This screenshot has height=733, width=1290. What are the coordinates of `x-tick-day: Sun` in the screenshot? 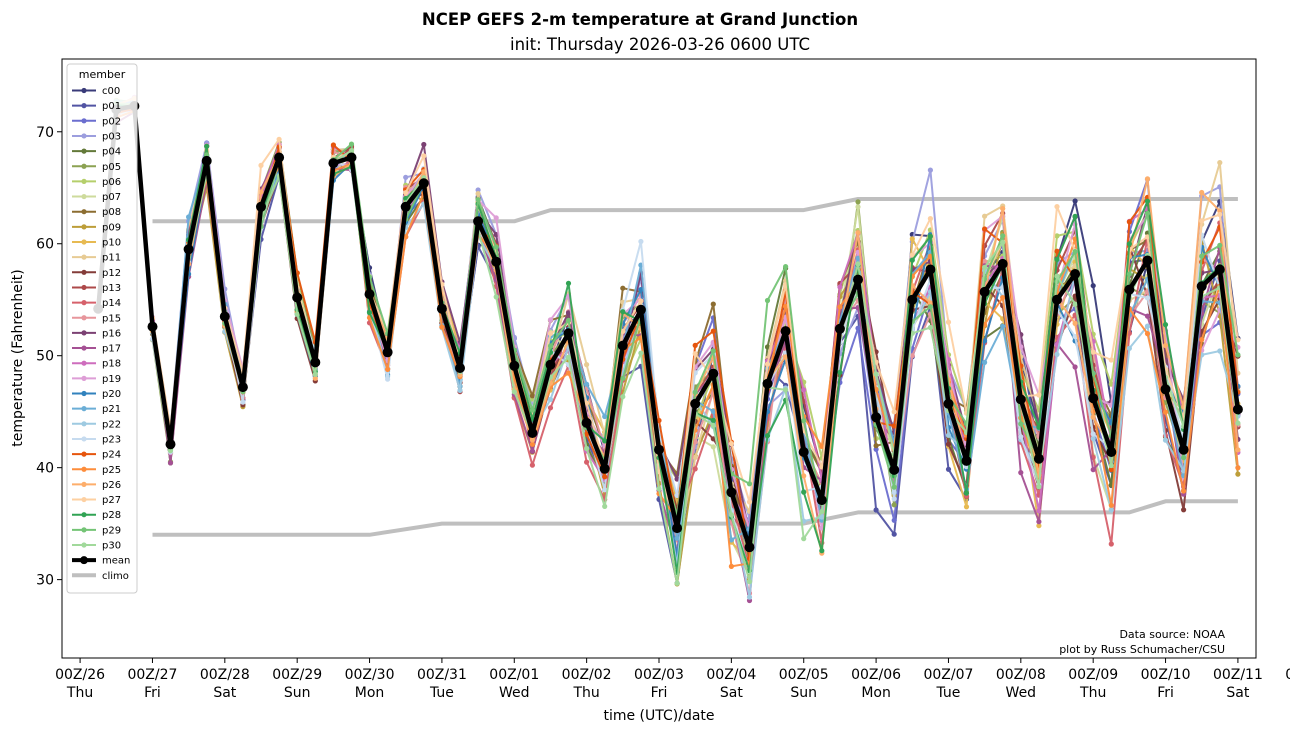 It's located at (297, 693).